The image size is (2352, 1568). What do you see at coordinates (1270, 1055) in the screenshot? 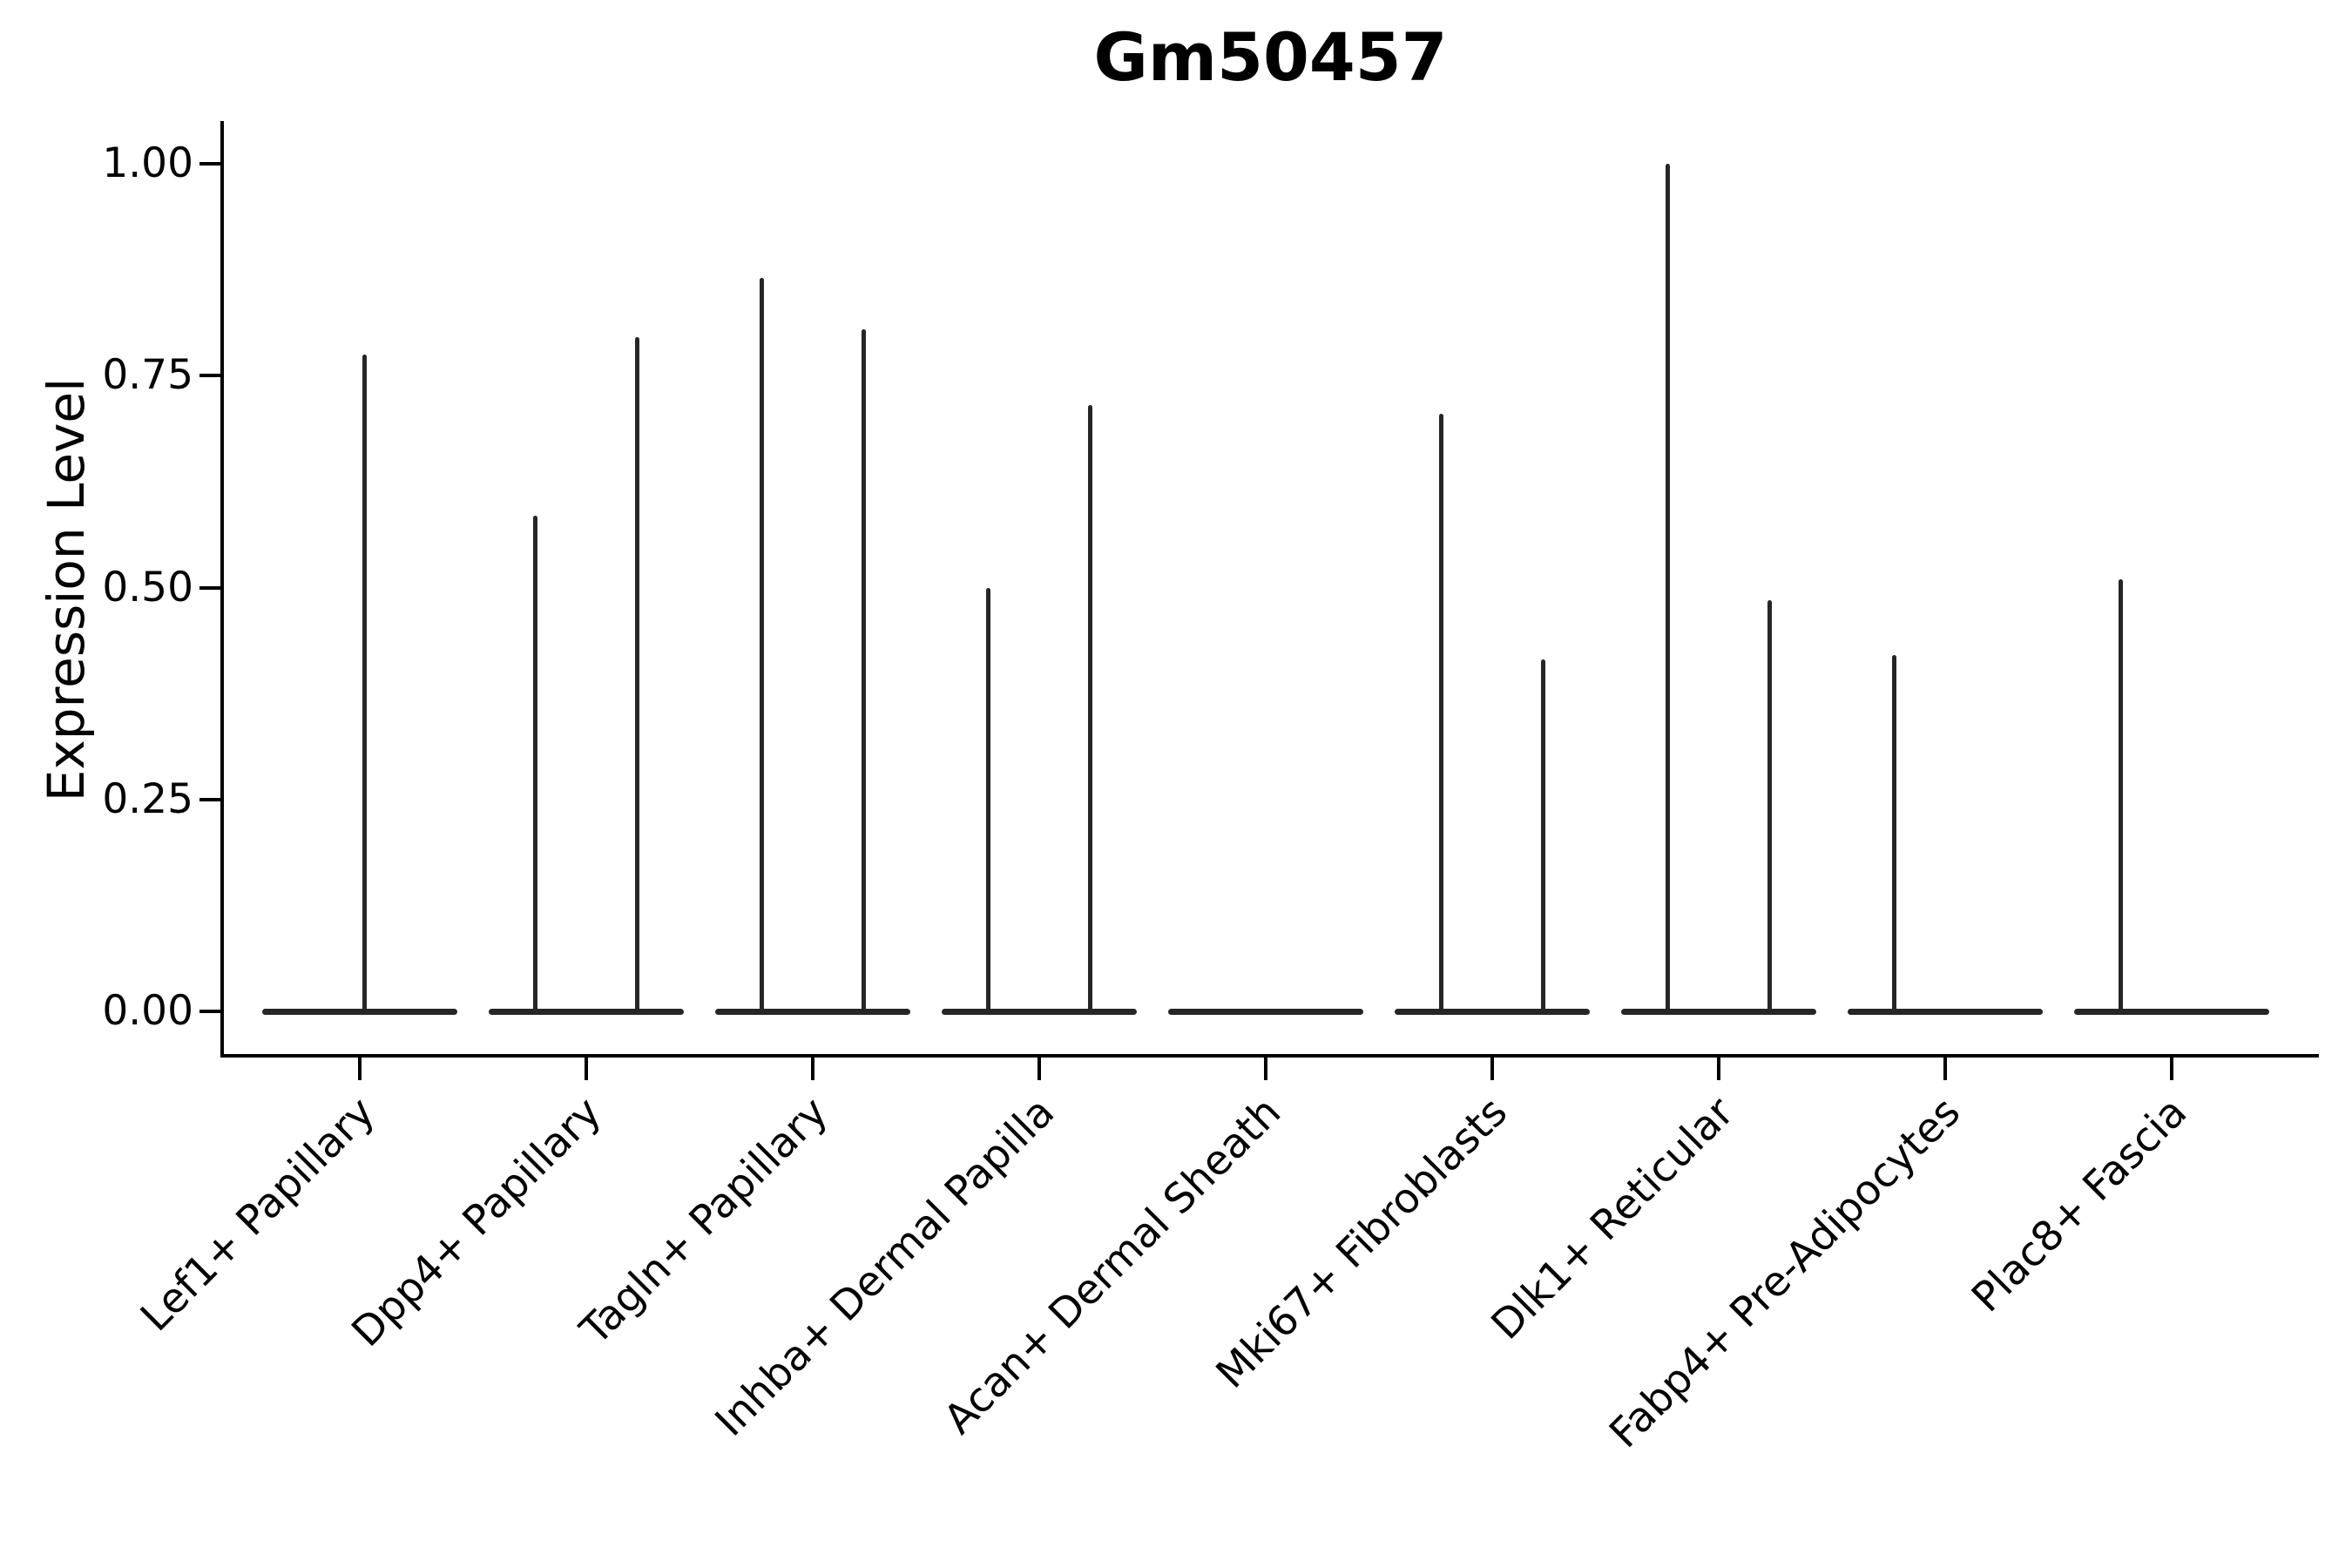
I see `x-axis-spine` at bounding box center [1270, 1055].